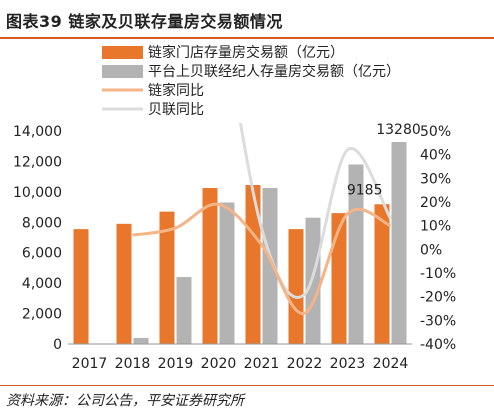 This screenshot has height=414, width=494. Describe the element at coordinates (398, 130) in the screenshot. I see `data-label-beilian-2024: 13280` at that location.